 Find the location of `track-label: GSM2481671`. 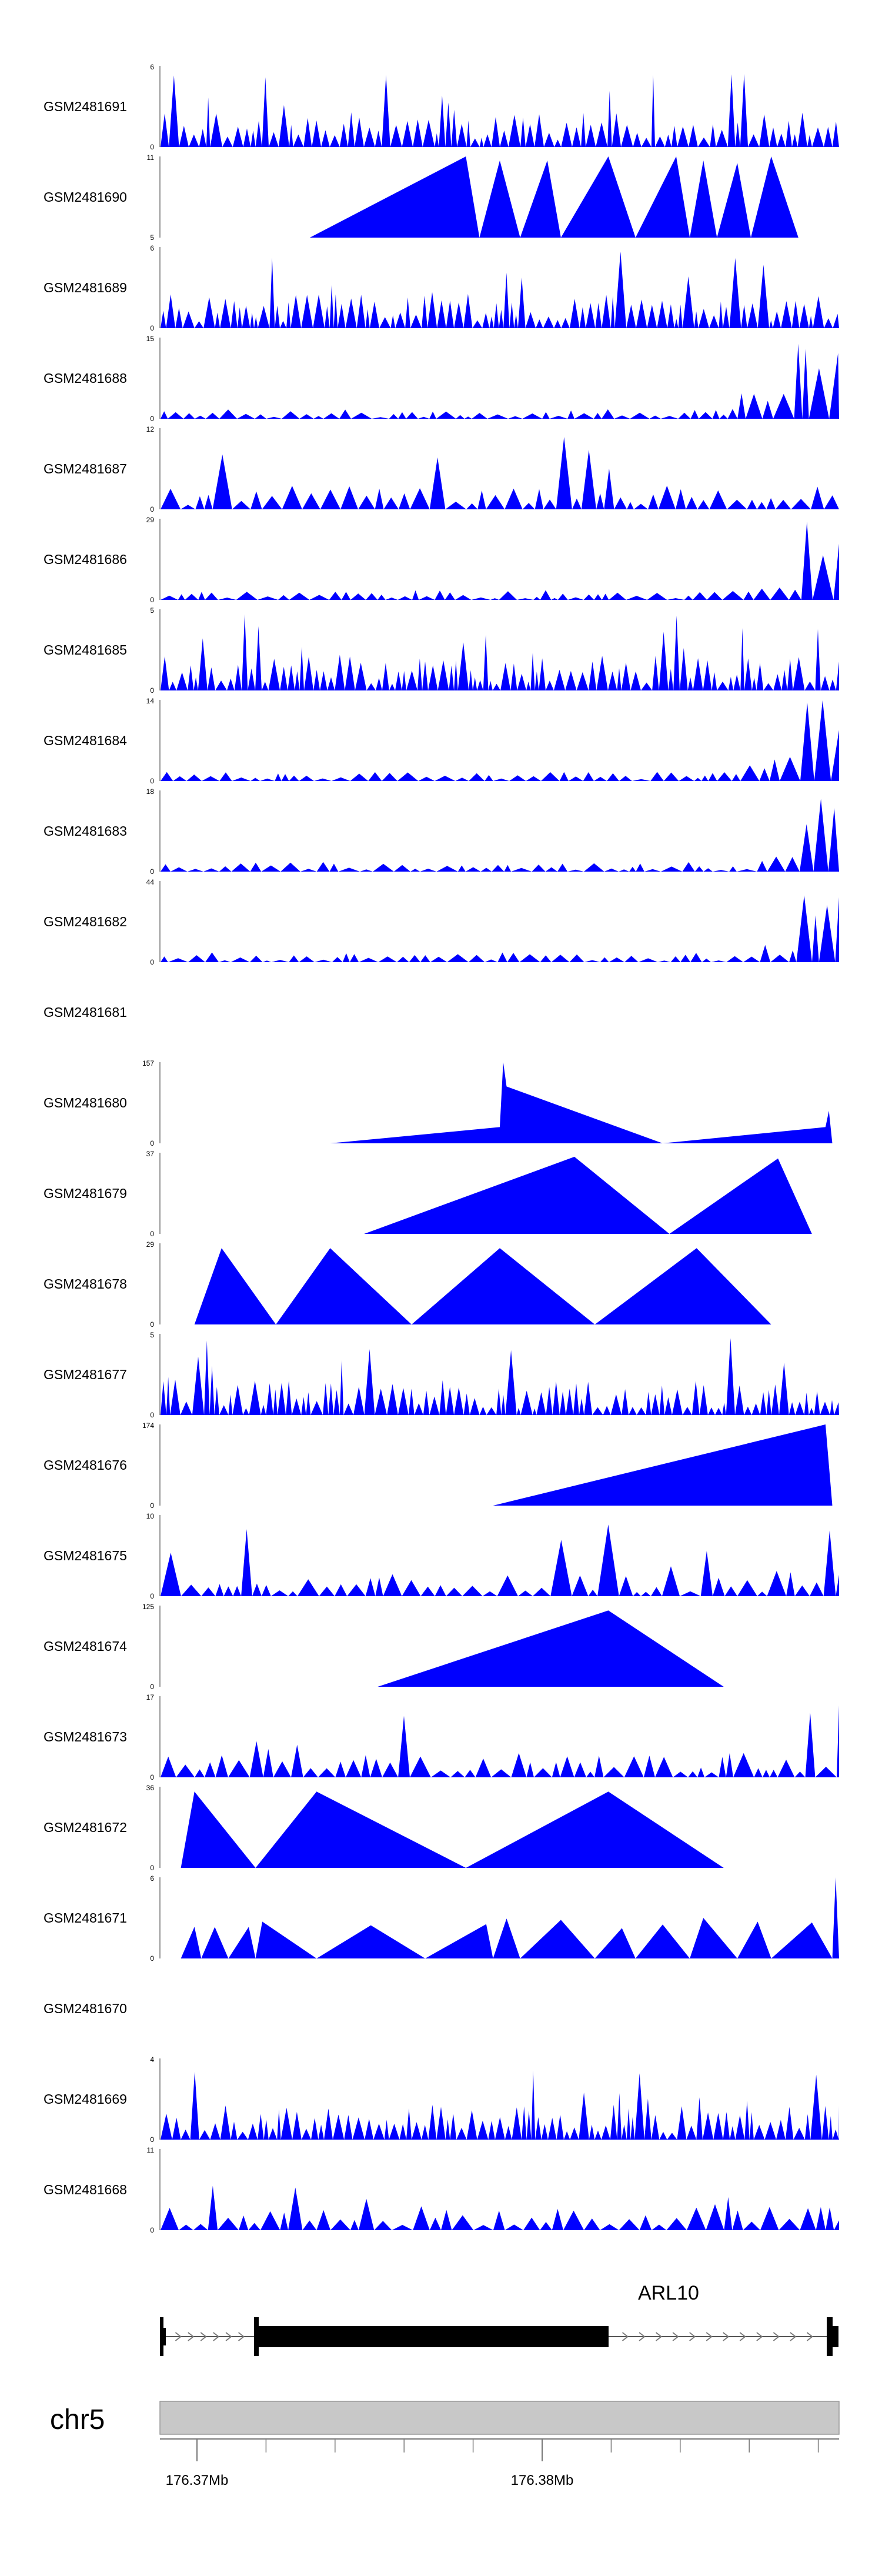

track-label: GSM2481671 is located at coordinates (85, 1918).